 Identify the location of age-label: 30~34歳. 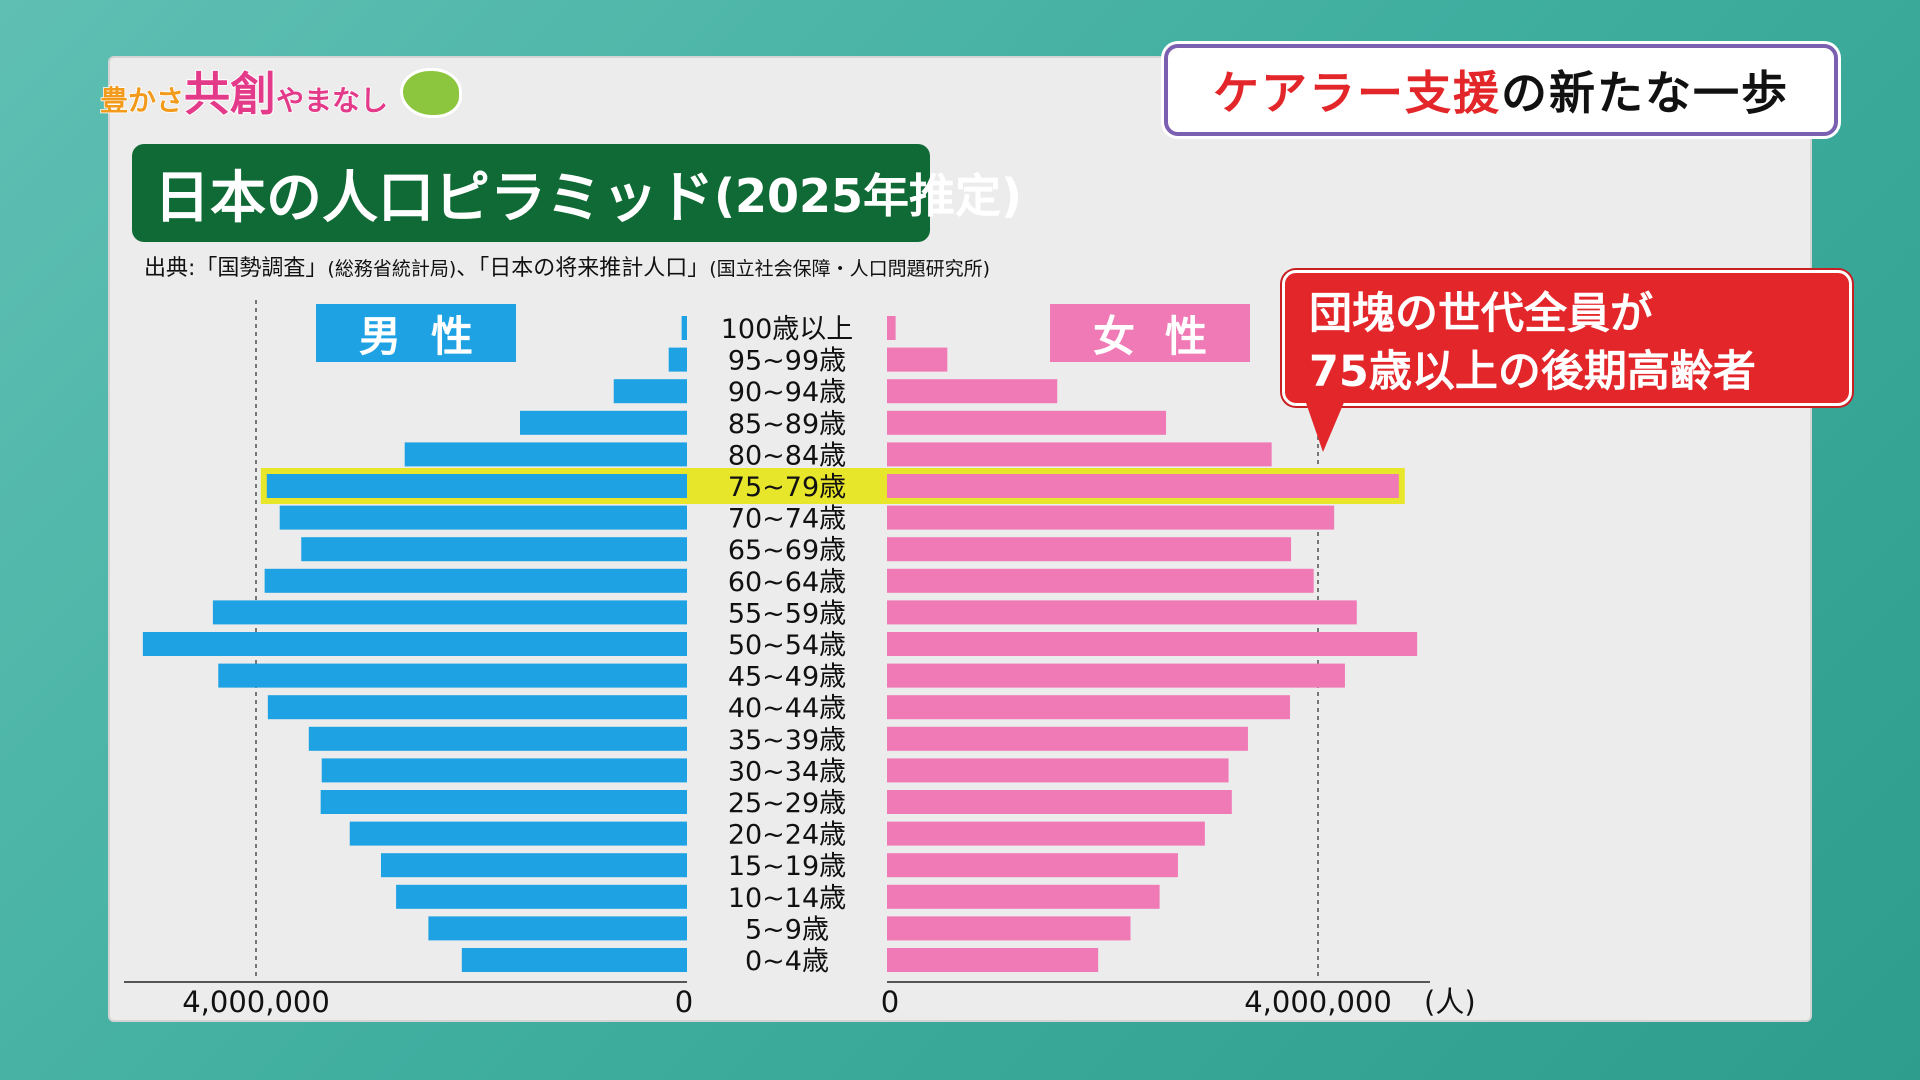
(787, 771).